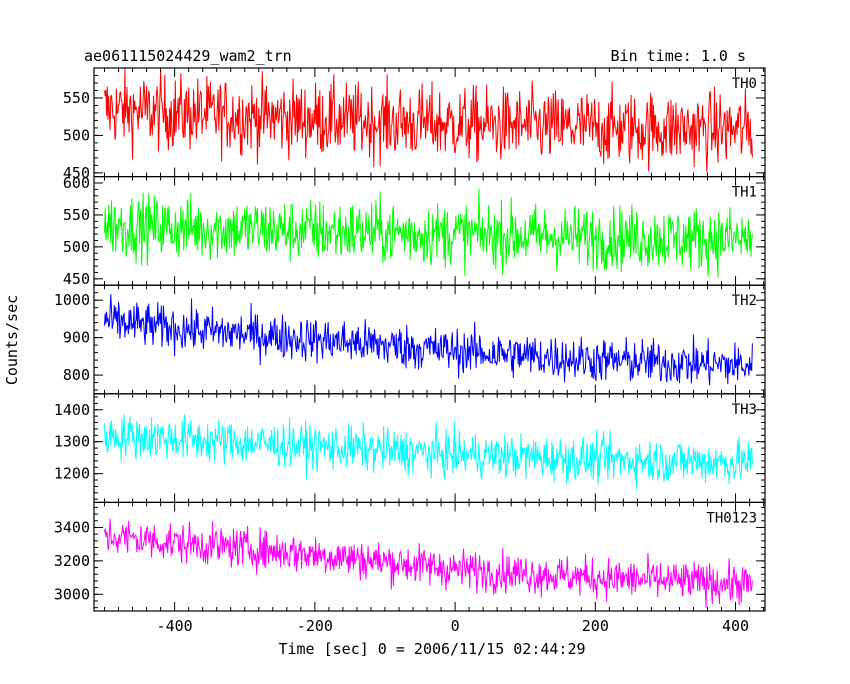 The image size is (850, 684). What do you see at coordinates (428, 233) in the screenshot?
I see `series-line-th1` at bounding box center [428, 233].